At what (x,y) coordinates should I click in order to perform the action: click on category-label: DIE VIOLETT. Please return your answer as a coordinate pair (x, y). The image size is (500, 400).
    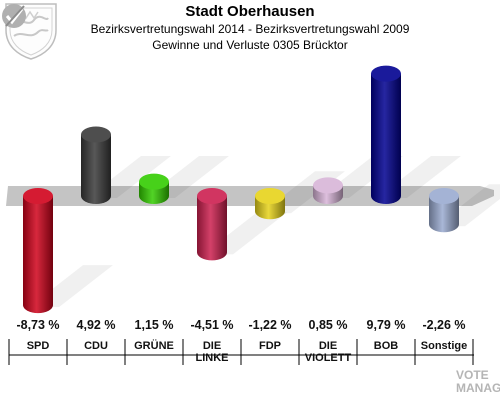
    Looking at the image, I should click on (328, 352).